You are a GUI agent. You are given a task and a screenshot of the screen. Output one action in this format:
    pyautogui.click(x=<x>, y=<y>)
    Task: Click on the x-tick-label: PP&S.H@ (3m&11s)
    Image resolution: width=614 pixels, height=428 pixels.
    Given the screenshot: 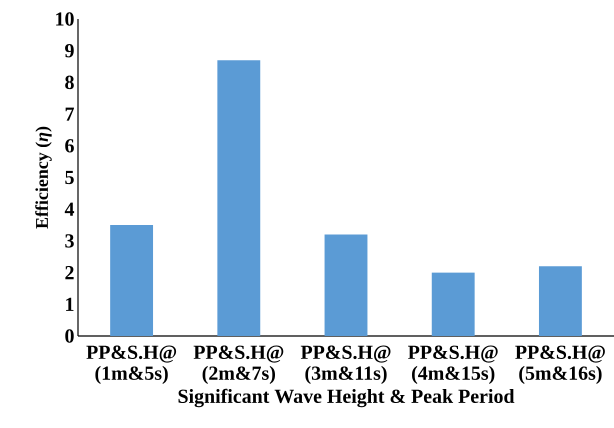 What is the action you would take?
    pyautogui.click(x=345, y=365)
    